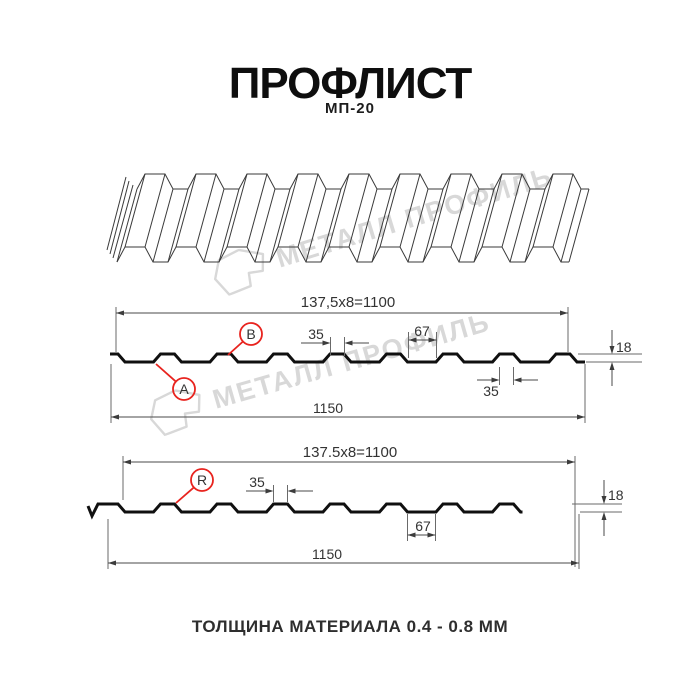  Describe the element at coordinates (350, 83) in the screenshot. I see `page-title: ПРОФЛИСТ` at that location.